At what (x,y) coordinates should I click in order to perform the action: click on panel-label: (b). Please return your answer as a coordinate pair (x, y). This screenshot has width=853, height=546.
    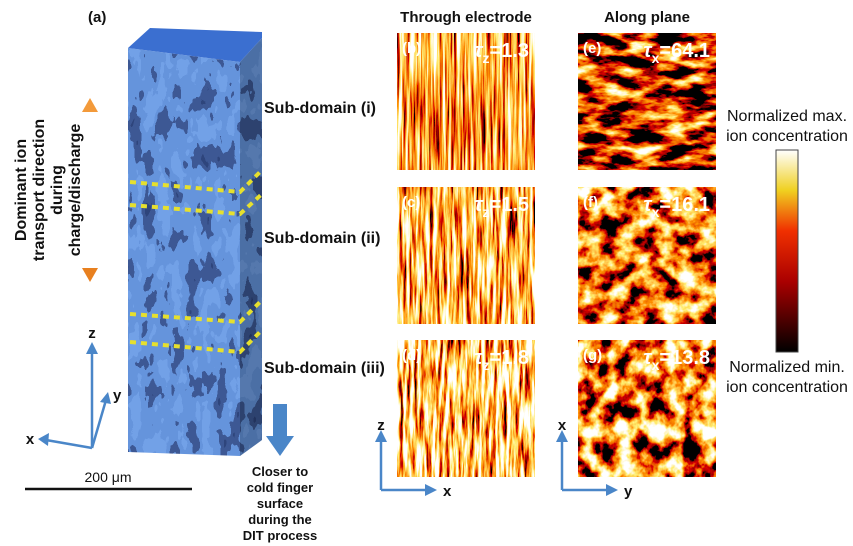
    Looking at the image, I should click on (411, 48).